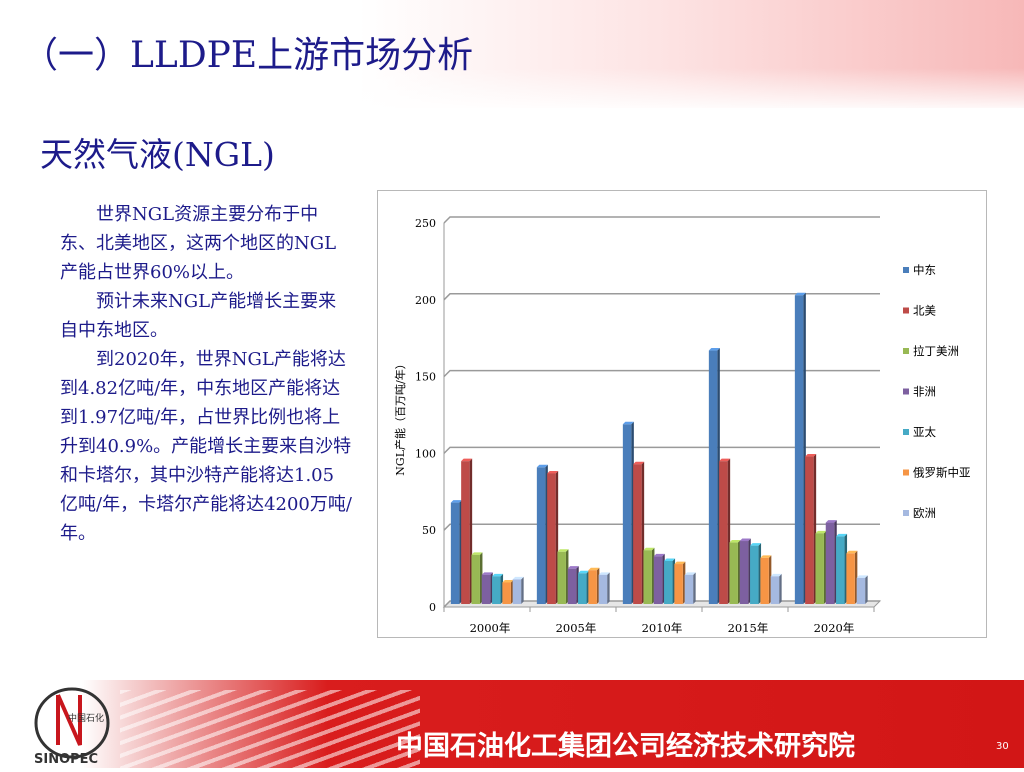 The image size is (1024, 772). What do you see at coordinates (924, 270) in the screenshot?
I see `legend-label: 中东` at bounding box center [924, 270].